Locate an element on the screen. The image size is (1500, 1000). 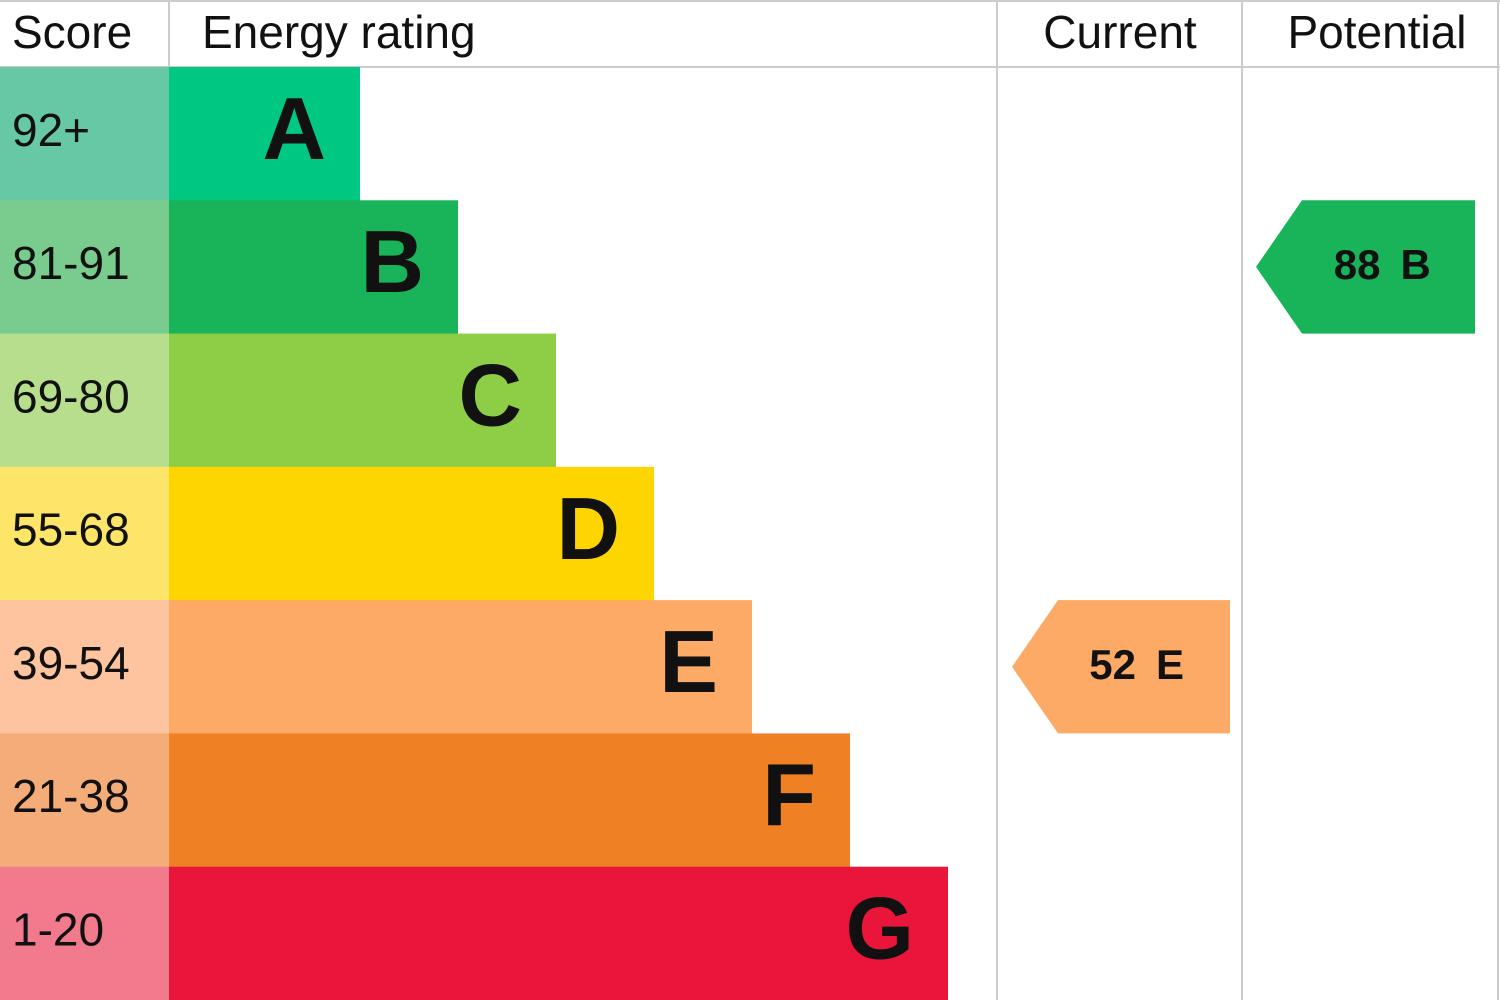
rating-letter: G is located at coordinates (880, 928).